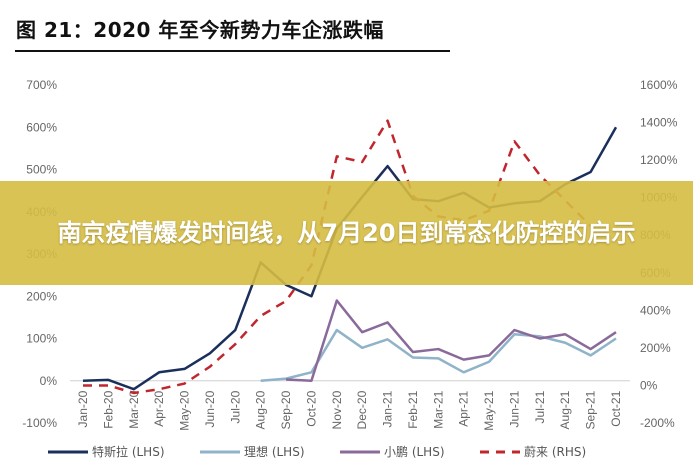 The height and width of the screenshot is (467, 693). Describe the element at coordinates (659, 85) in the screenshot. I see `right-axis-tick: 1600%` at that location.